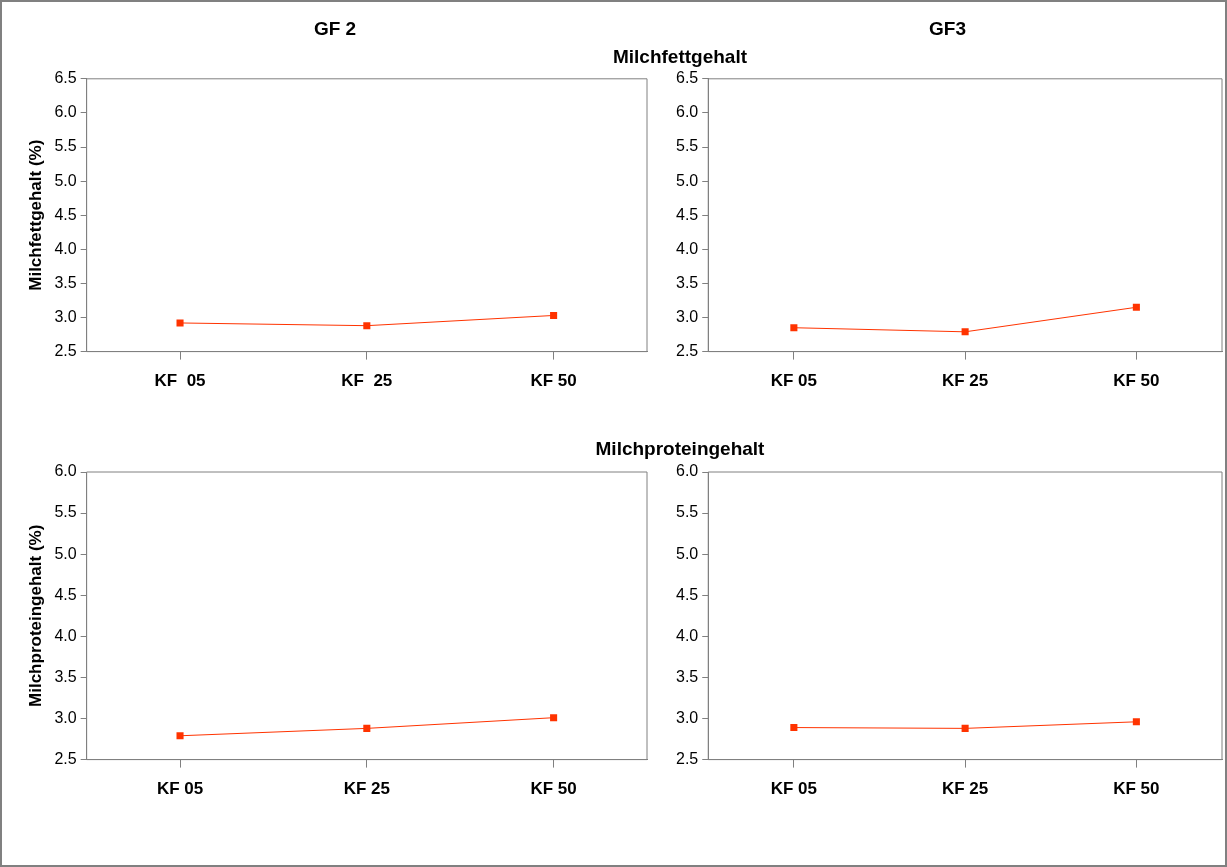 The width and height of the screenshot is (1227, 867). I want to click on chart-title: GF3, so click(947, 28).